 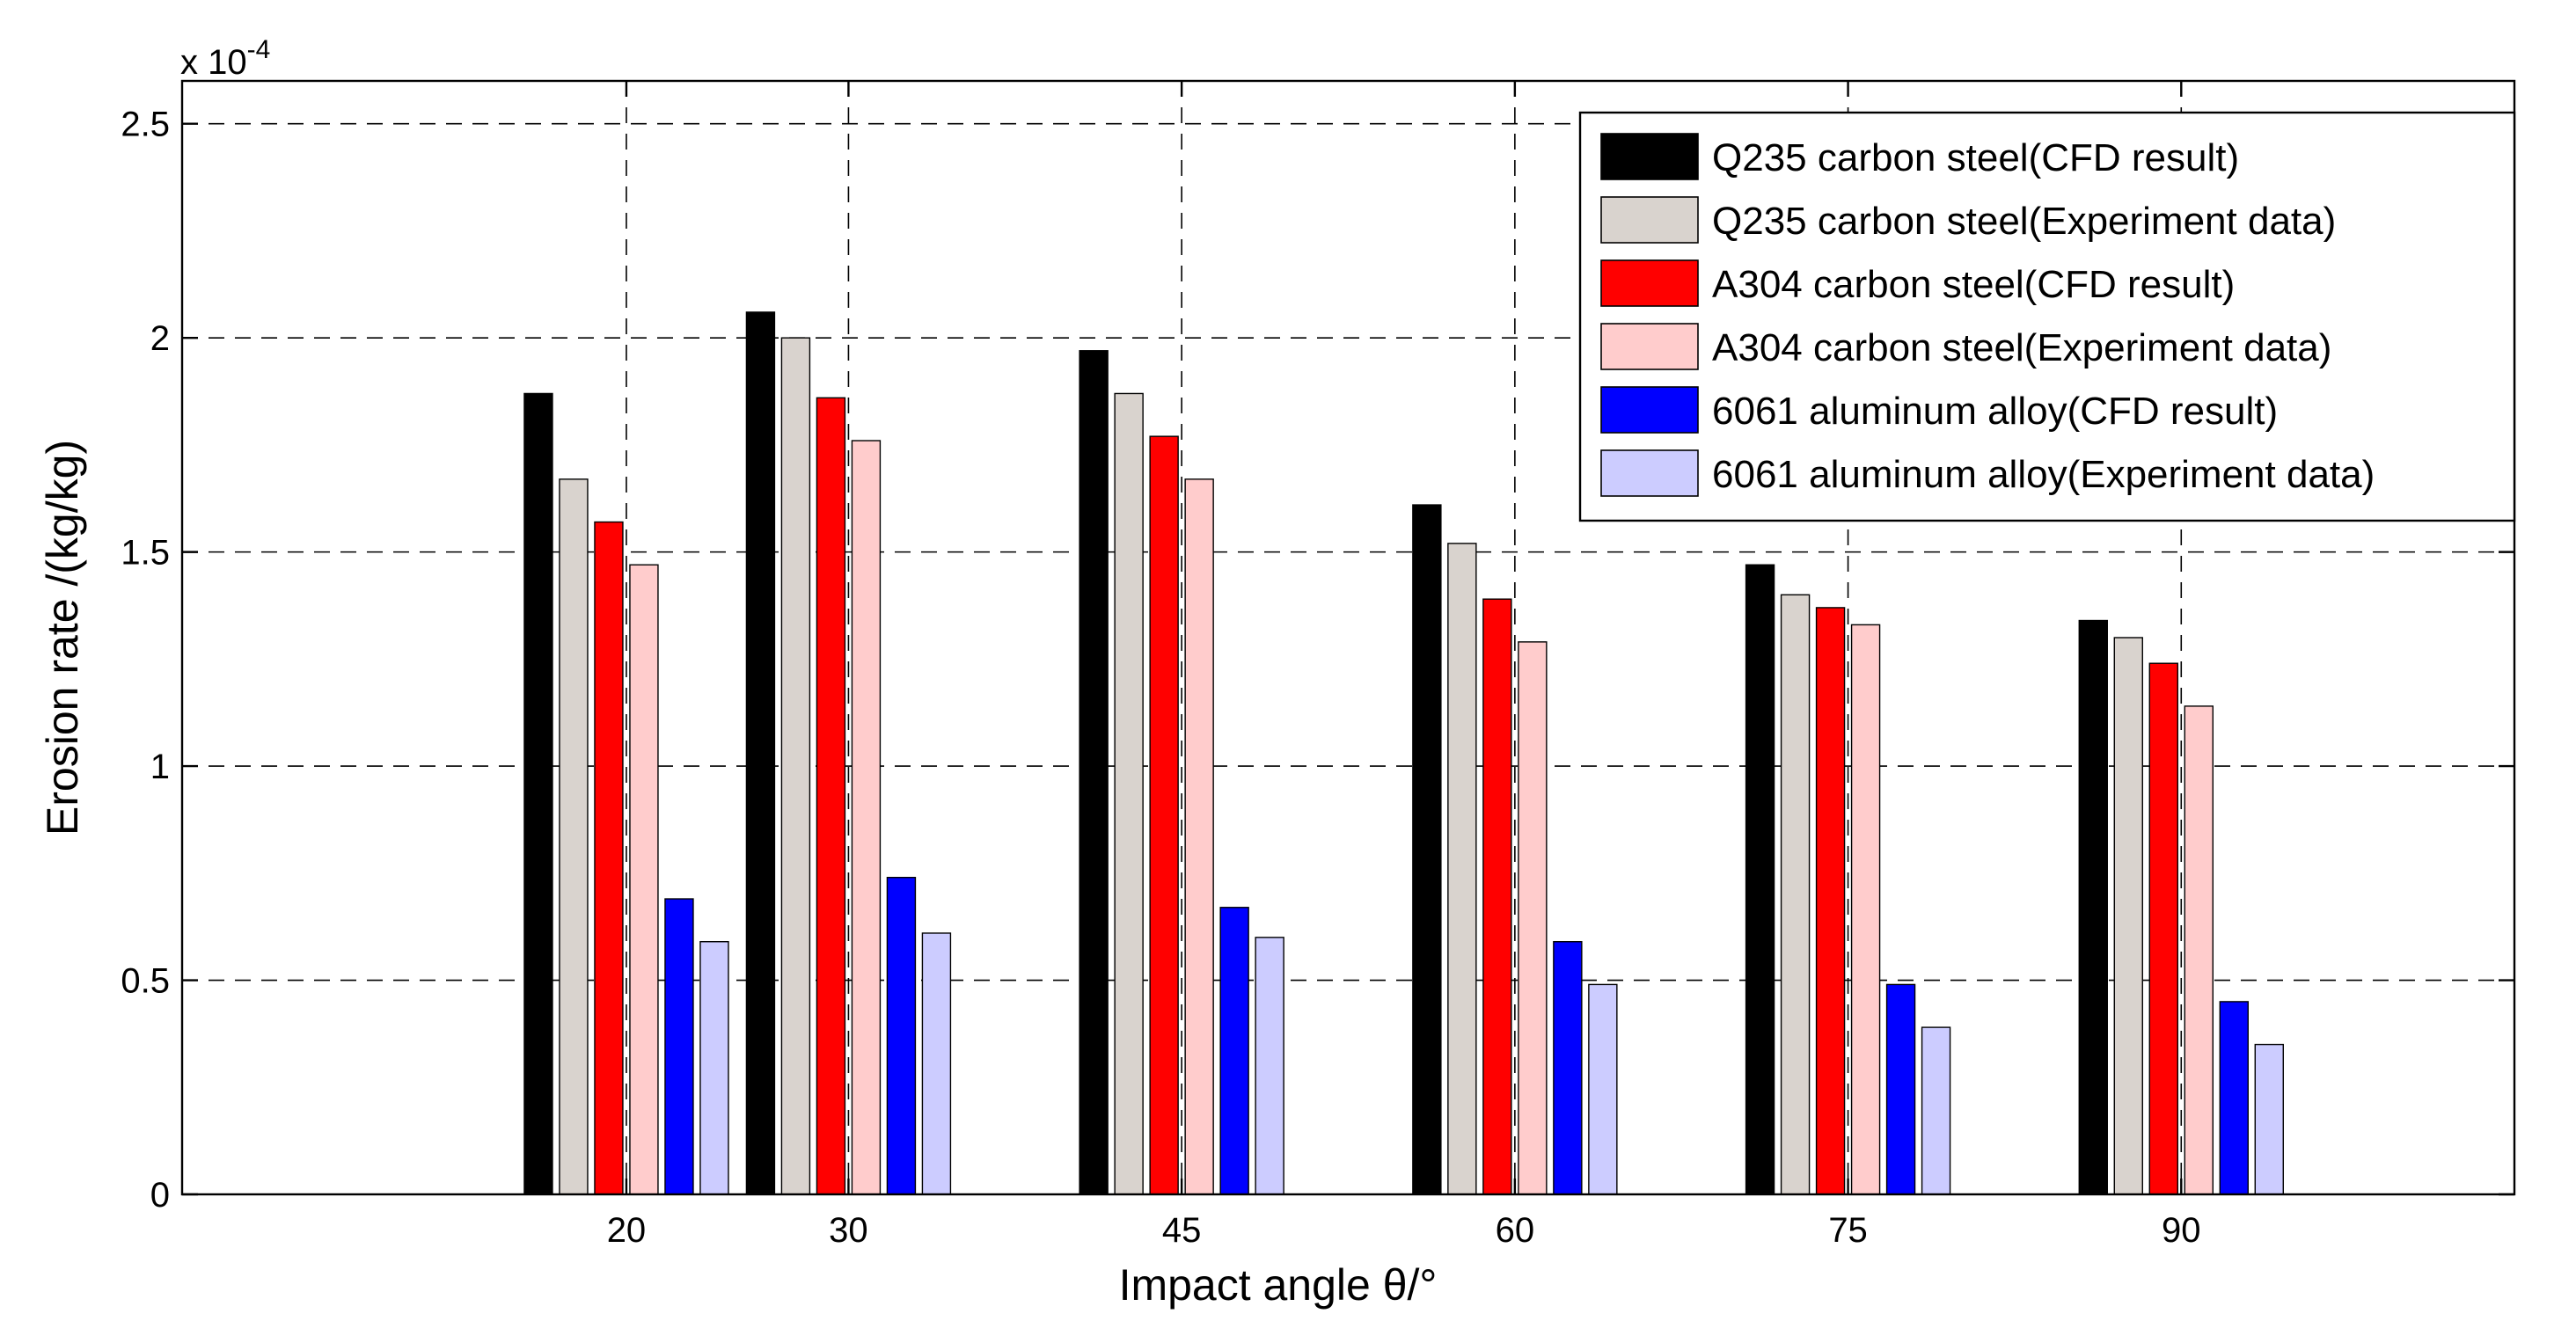 What do you see at coordinates (2181, 1230) in the screenshot?
I see `x-tick-label-5: 90` at bounding box center [2181, 1230].